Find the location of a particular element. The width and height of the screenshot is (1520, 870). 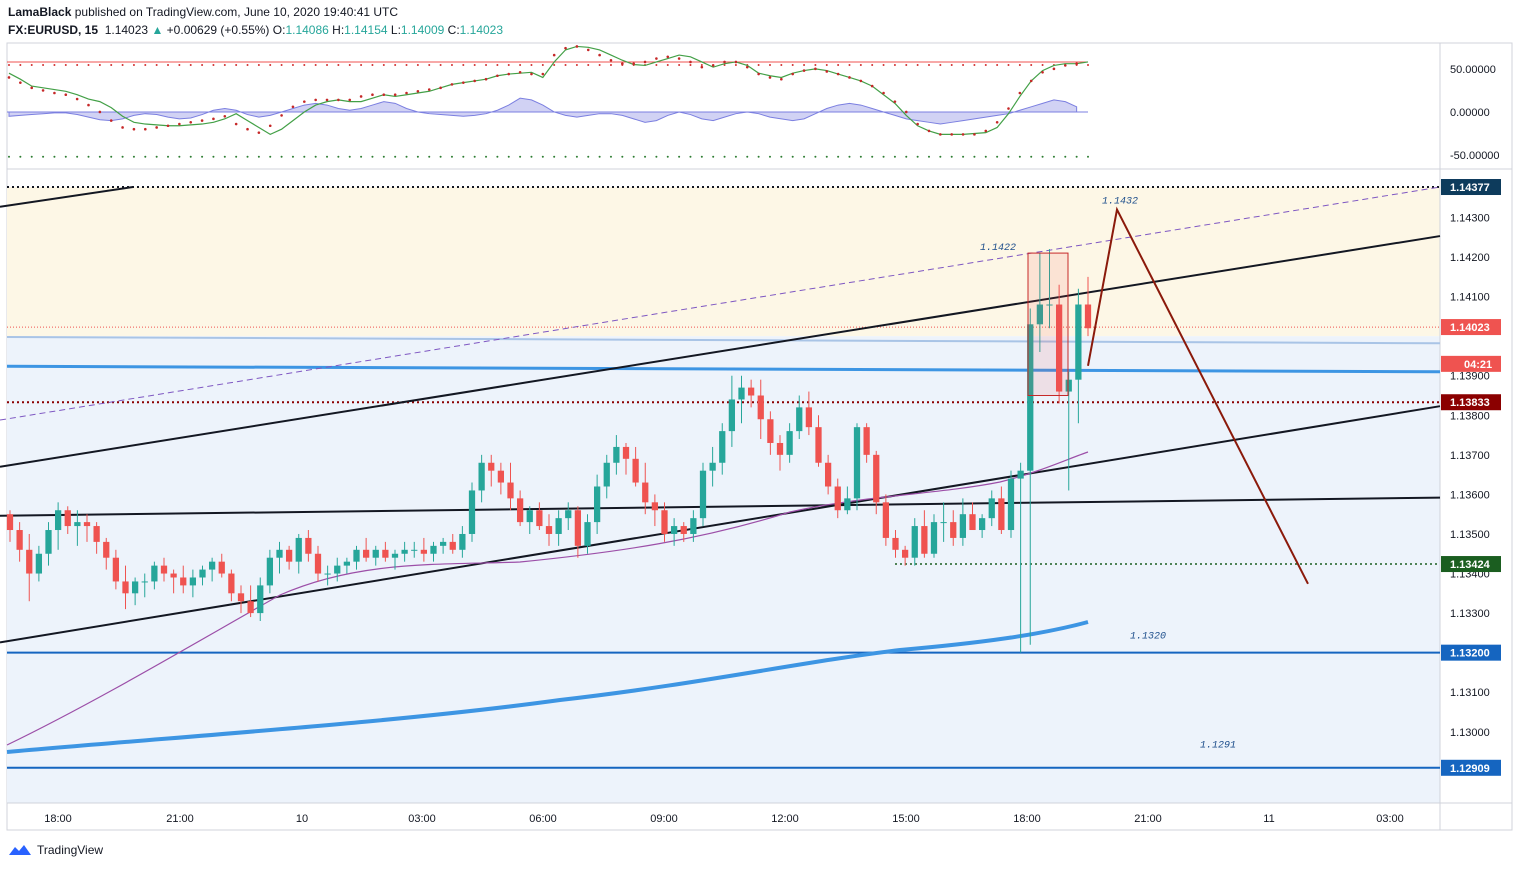

high-value: 1.14154 is located at coordinates (366, 30).